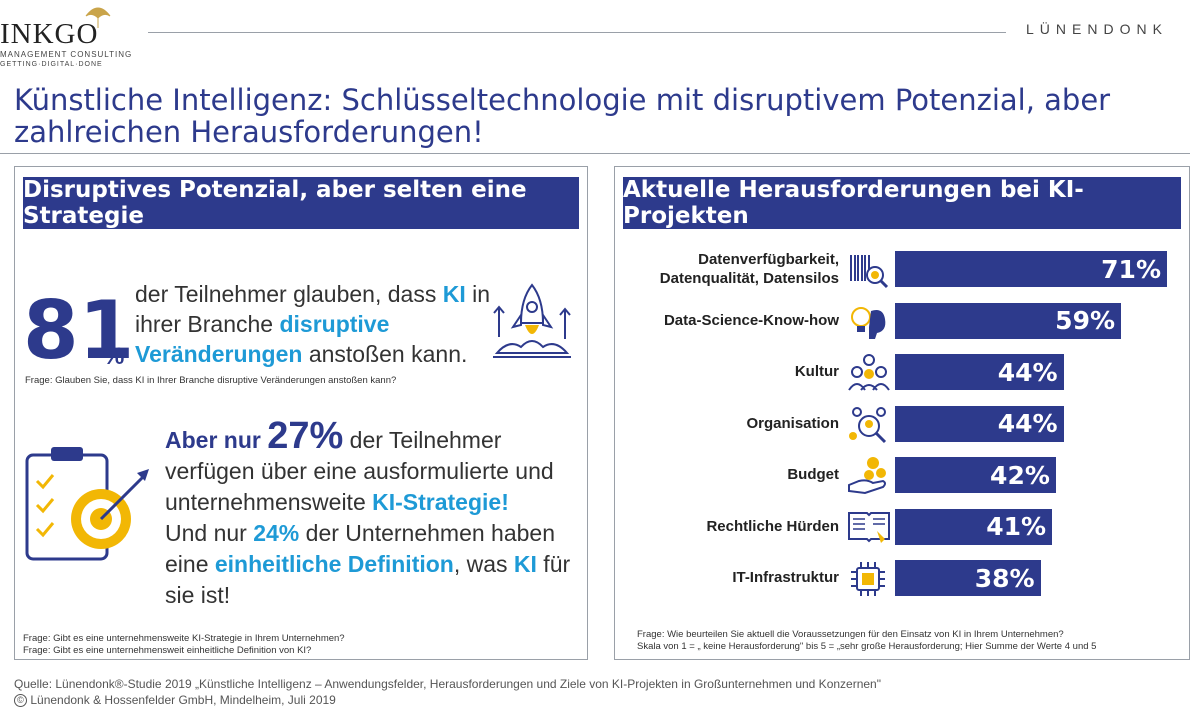 The width and height of the screenshot is (1200, 720). Describe the element at coordinates (440, 502) in the screenshot. I see `stat-27-strategy: KI-Strategie!` at that location.